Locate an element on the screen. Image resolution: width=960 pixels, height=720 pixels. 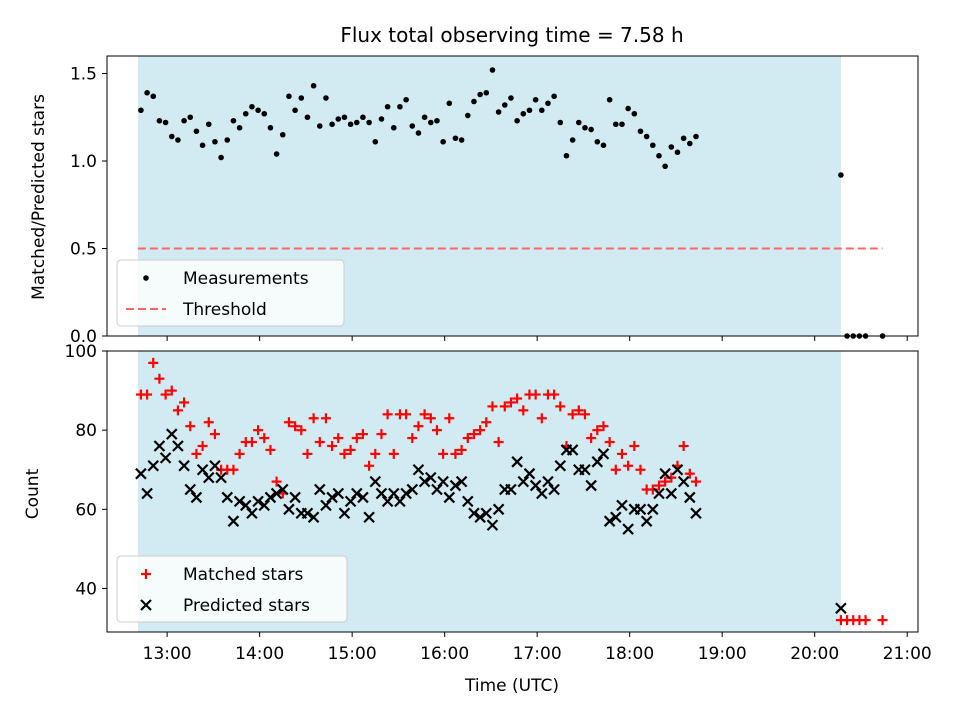
legend-label: Threshold is located at coordinates (224, 310).